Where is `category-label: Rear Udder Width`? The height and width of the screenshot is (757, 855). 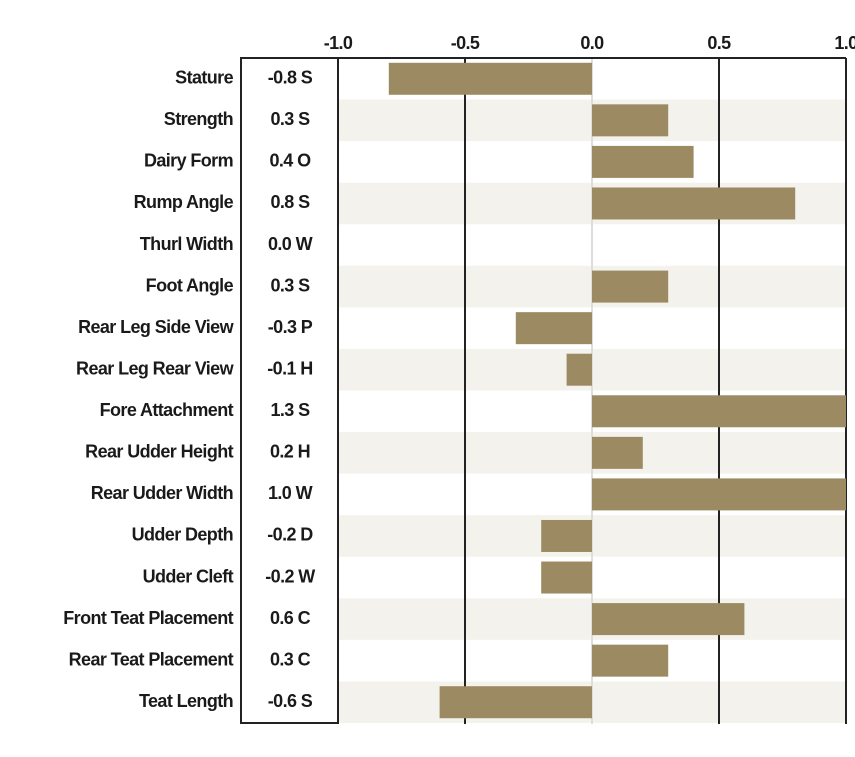
category-label: Rear Udder Width is located at coordinates (162, 493).